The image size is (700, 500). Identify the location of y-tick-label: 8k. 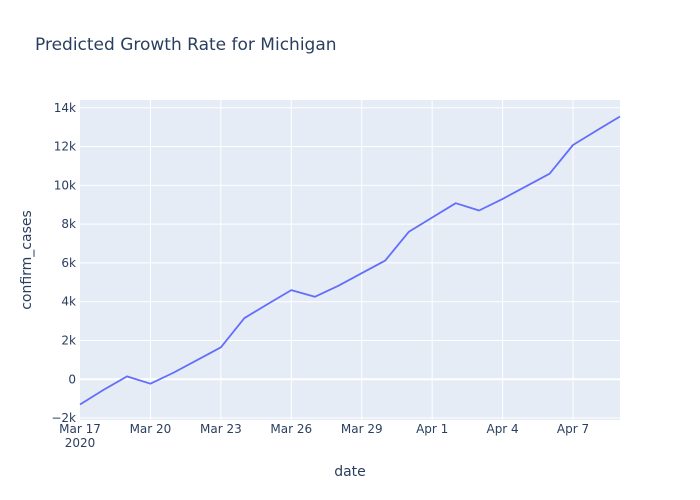
(68, 224).